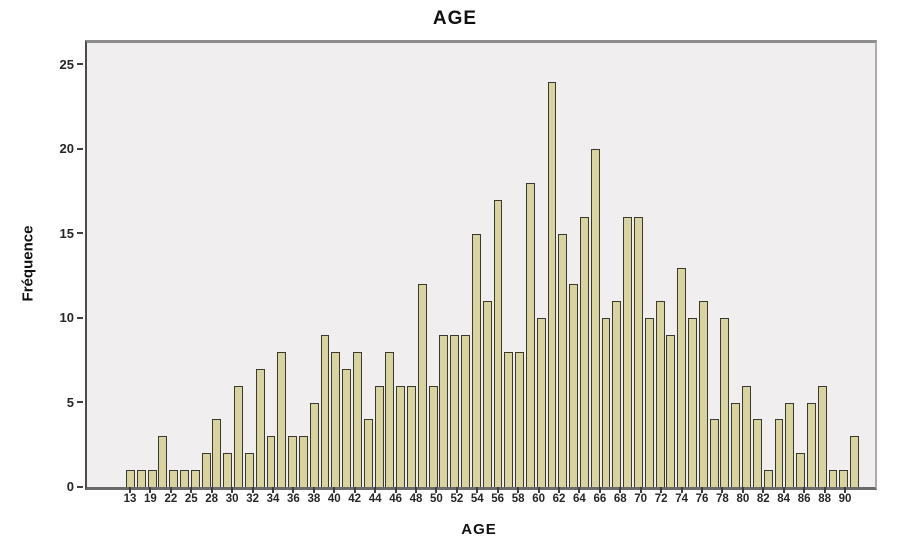  I want to click on x-tick-label: 68, so click(620, 499).